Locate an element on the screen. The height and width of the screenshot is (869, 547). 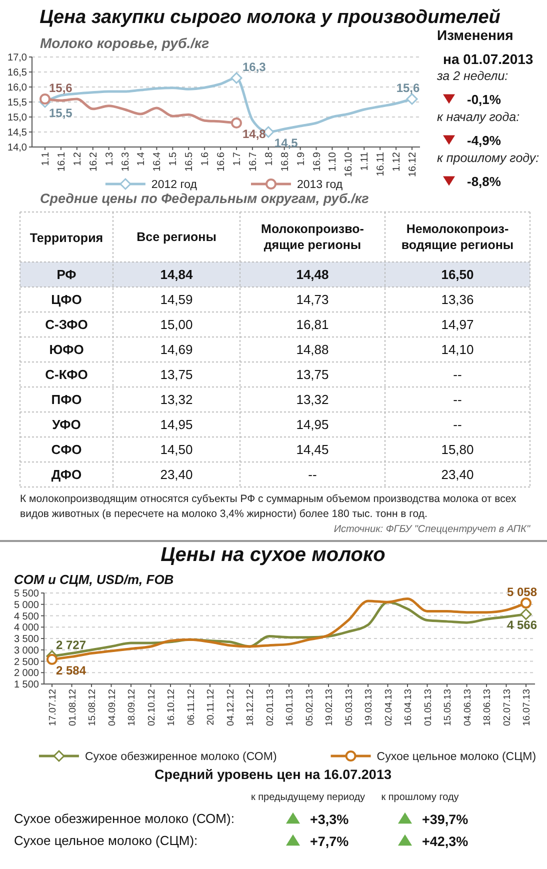
text: +39,7% is located at coordinates (445, 819).